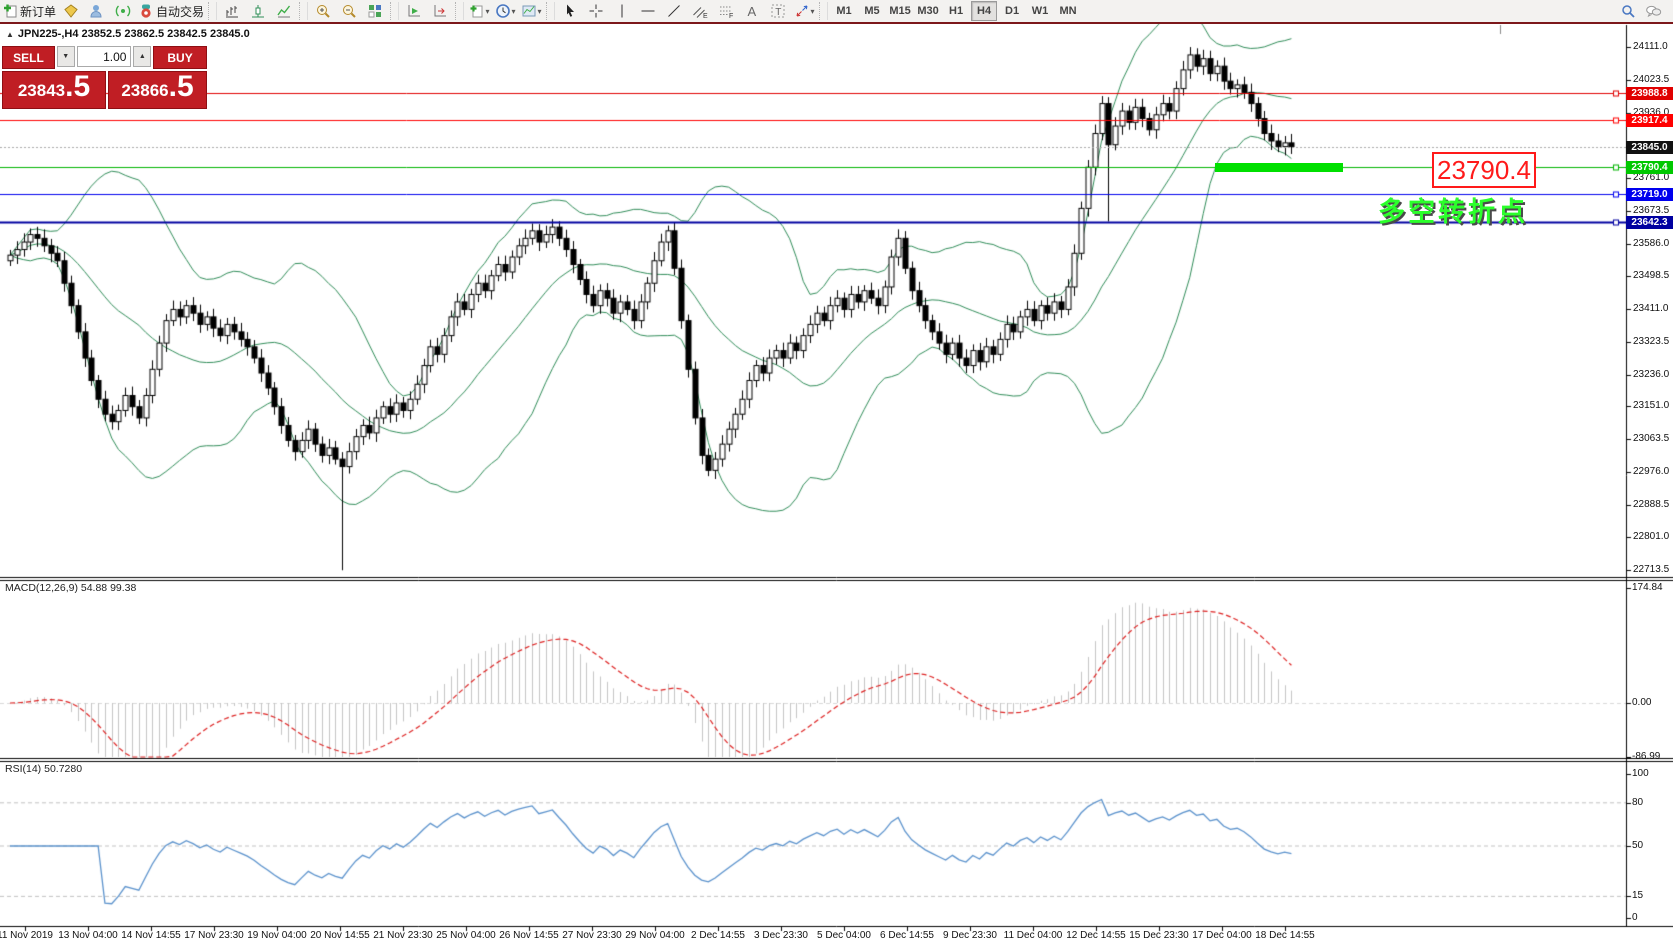 The height and width of the screenshot is (946, 1673). I want to click on period-clock-icon, so click(503, 11).